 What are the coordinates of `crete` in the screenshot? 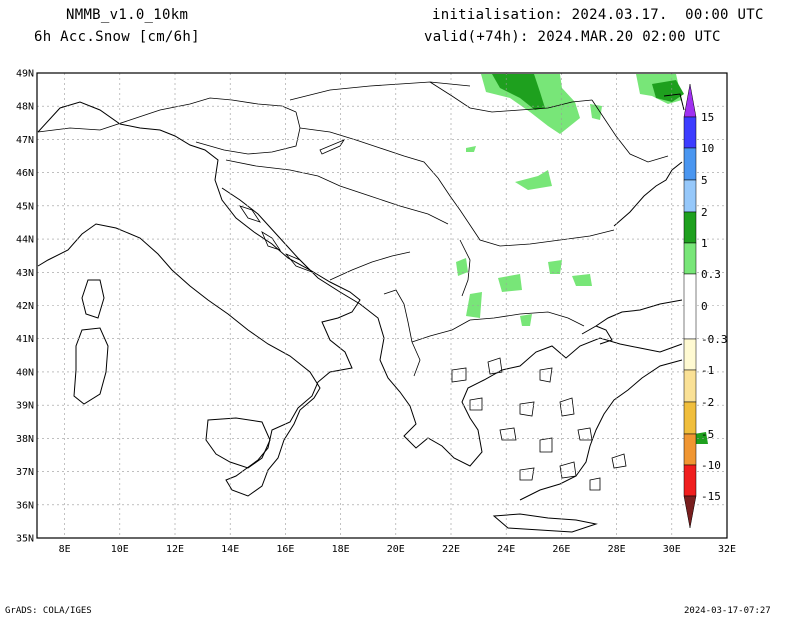 It's located at (545, 523).